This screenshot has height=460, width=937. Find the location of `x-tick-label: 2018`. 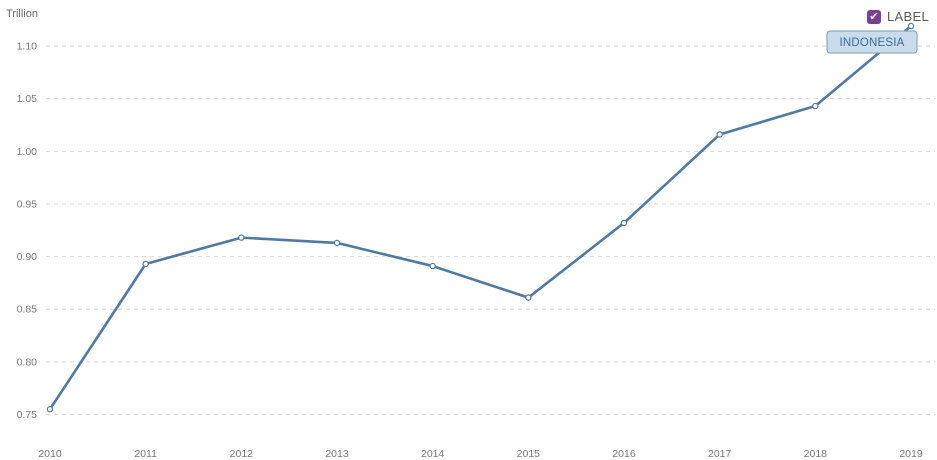

x-tick-label: 2018 is located at coordinates (816, 454).